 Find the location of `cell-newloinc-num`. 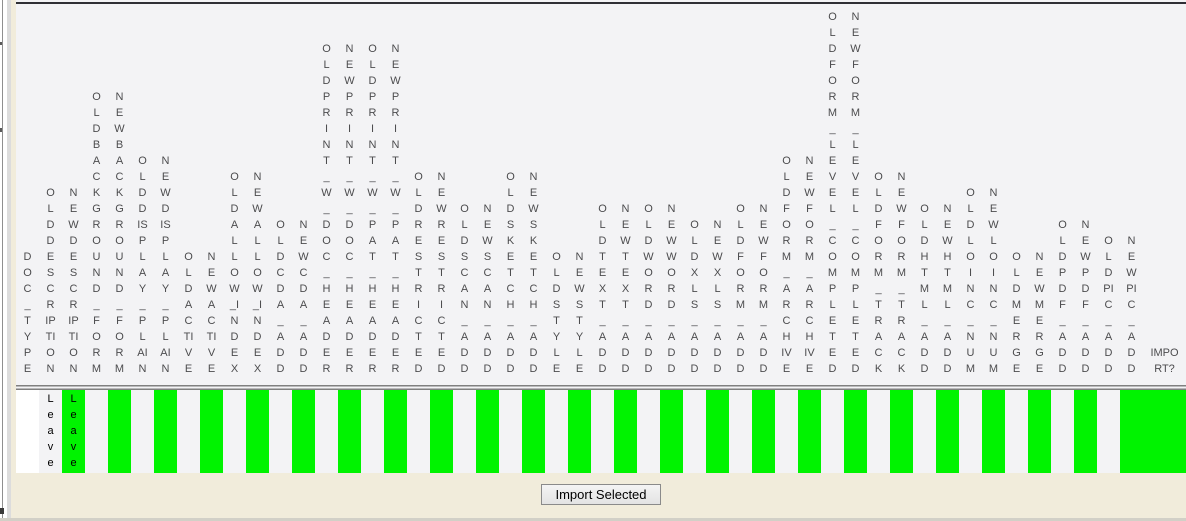

cell-newloinc-num is located at coordinates (993, 431).